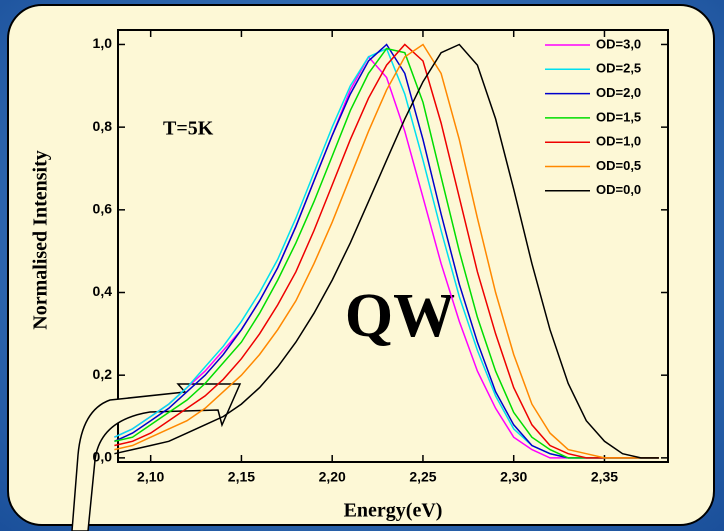  Describe the element at coordinates (41, 239) in the screenshot. I see `y-axis-title: Normalised Intensity` at that location.